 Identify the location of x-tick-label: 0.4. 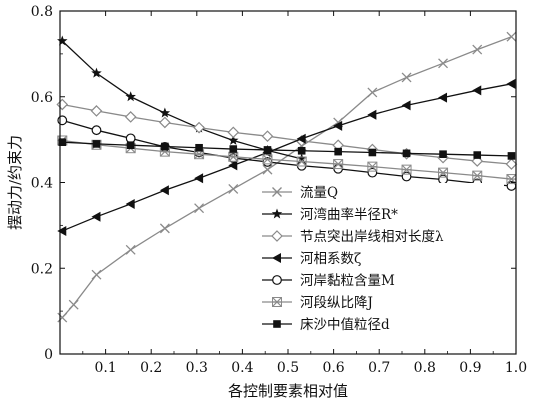
(242, 368).